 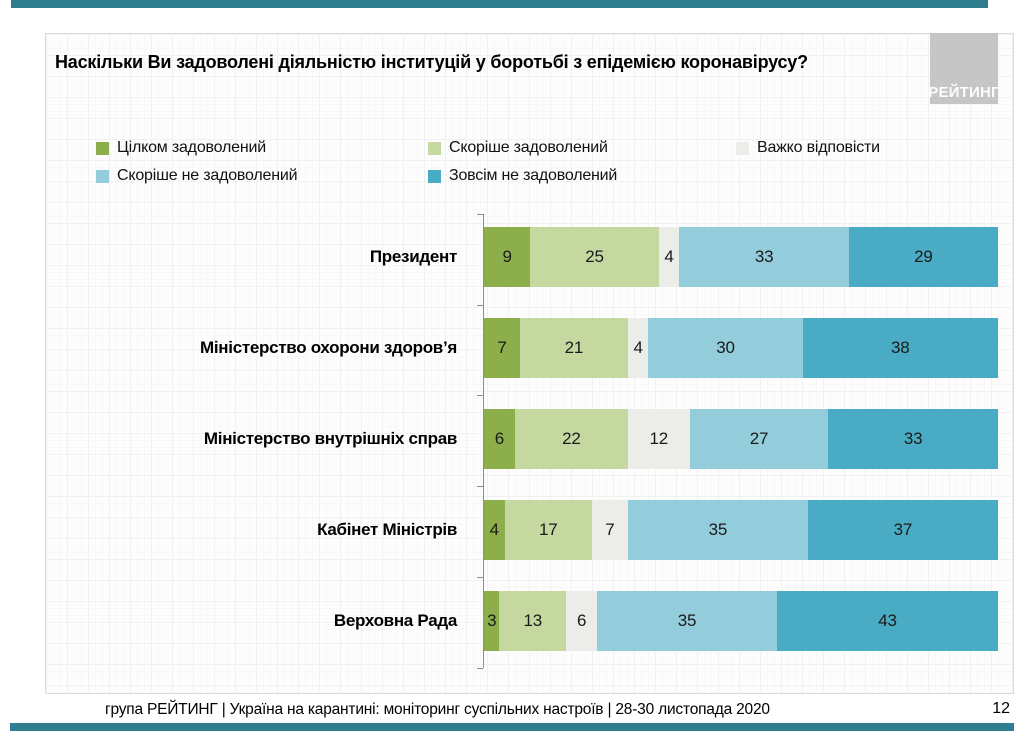 What do you see at coordinates (725, 348) in the screenshot?
I see `bar-segment: 30` at bounding box center [725, 348].